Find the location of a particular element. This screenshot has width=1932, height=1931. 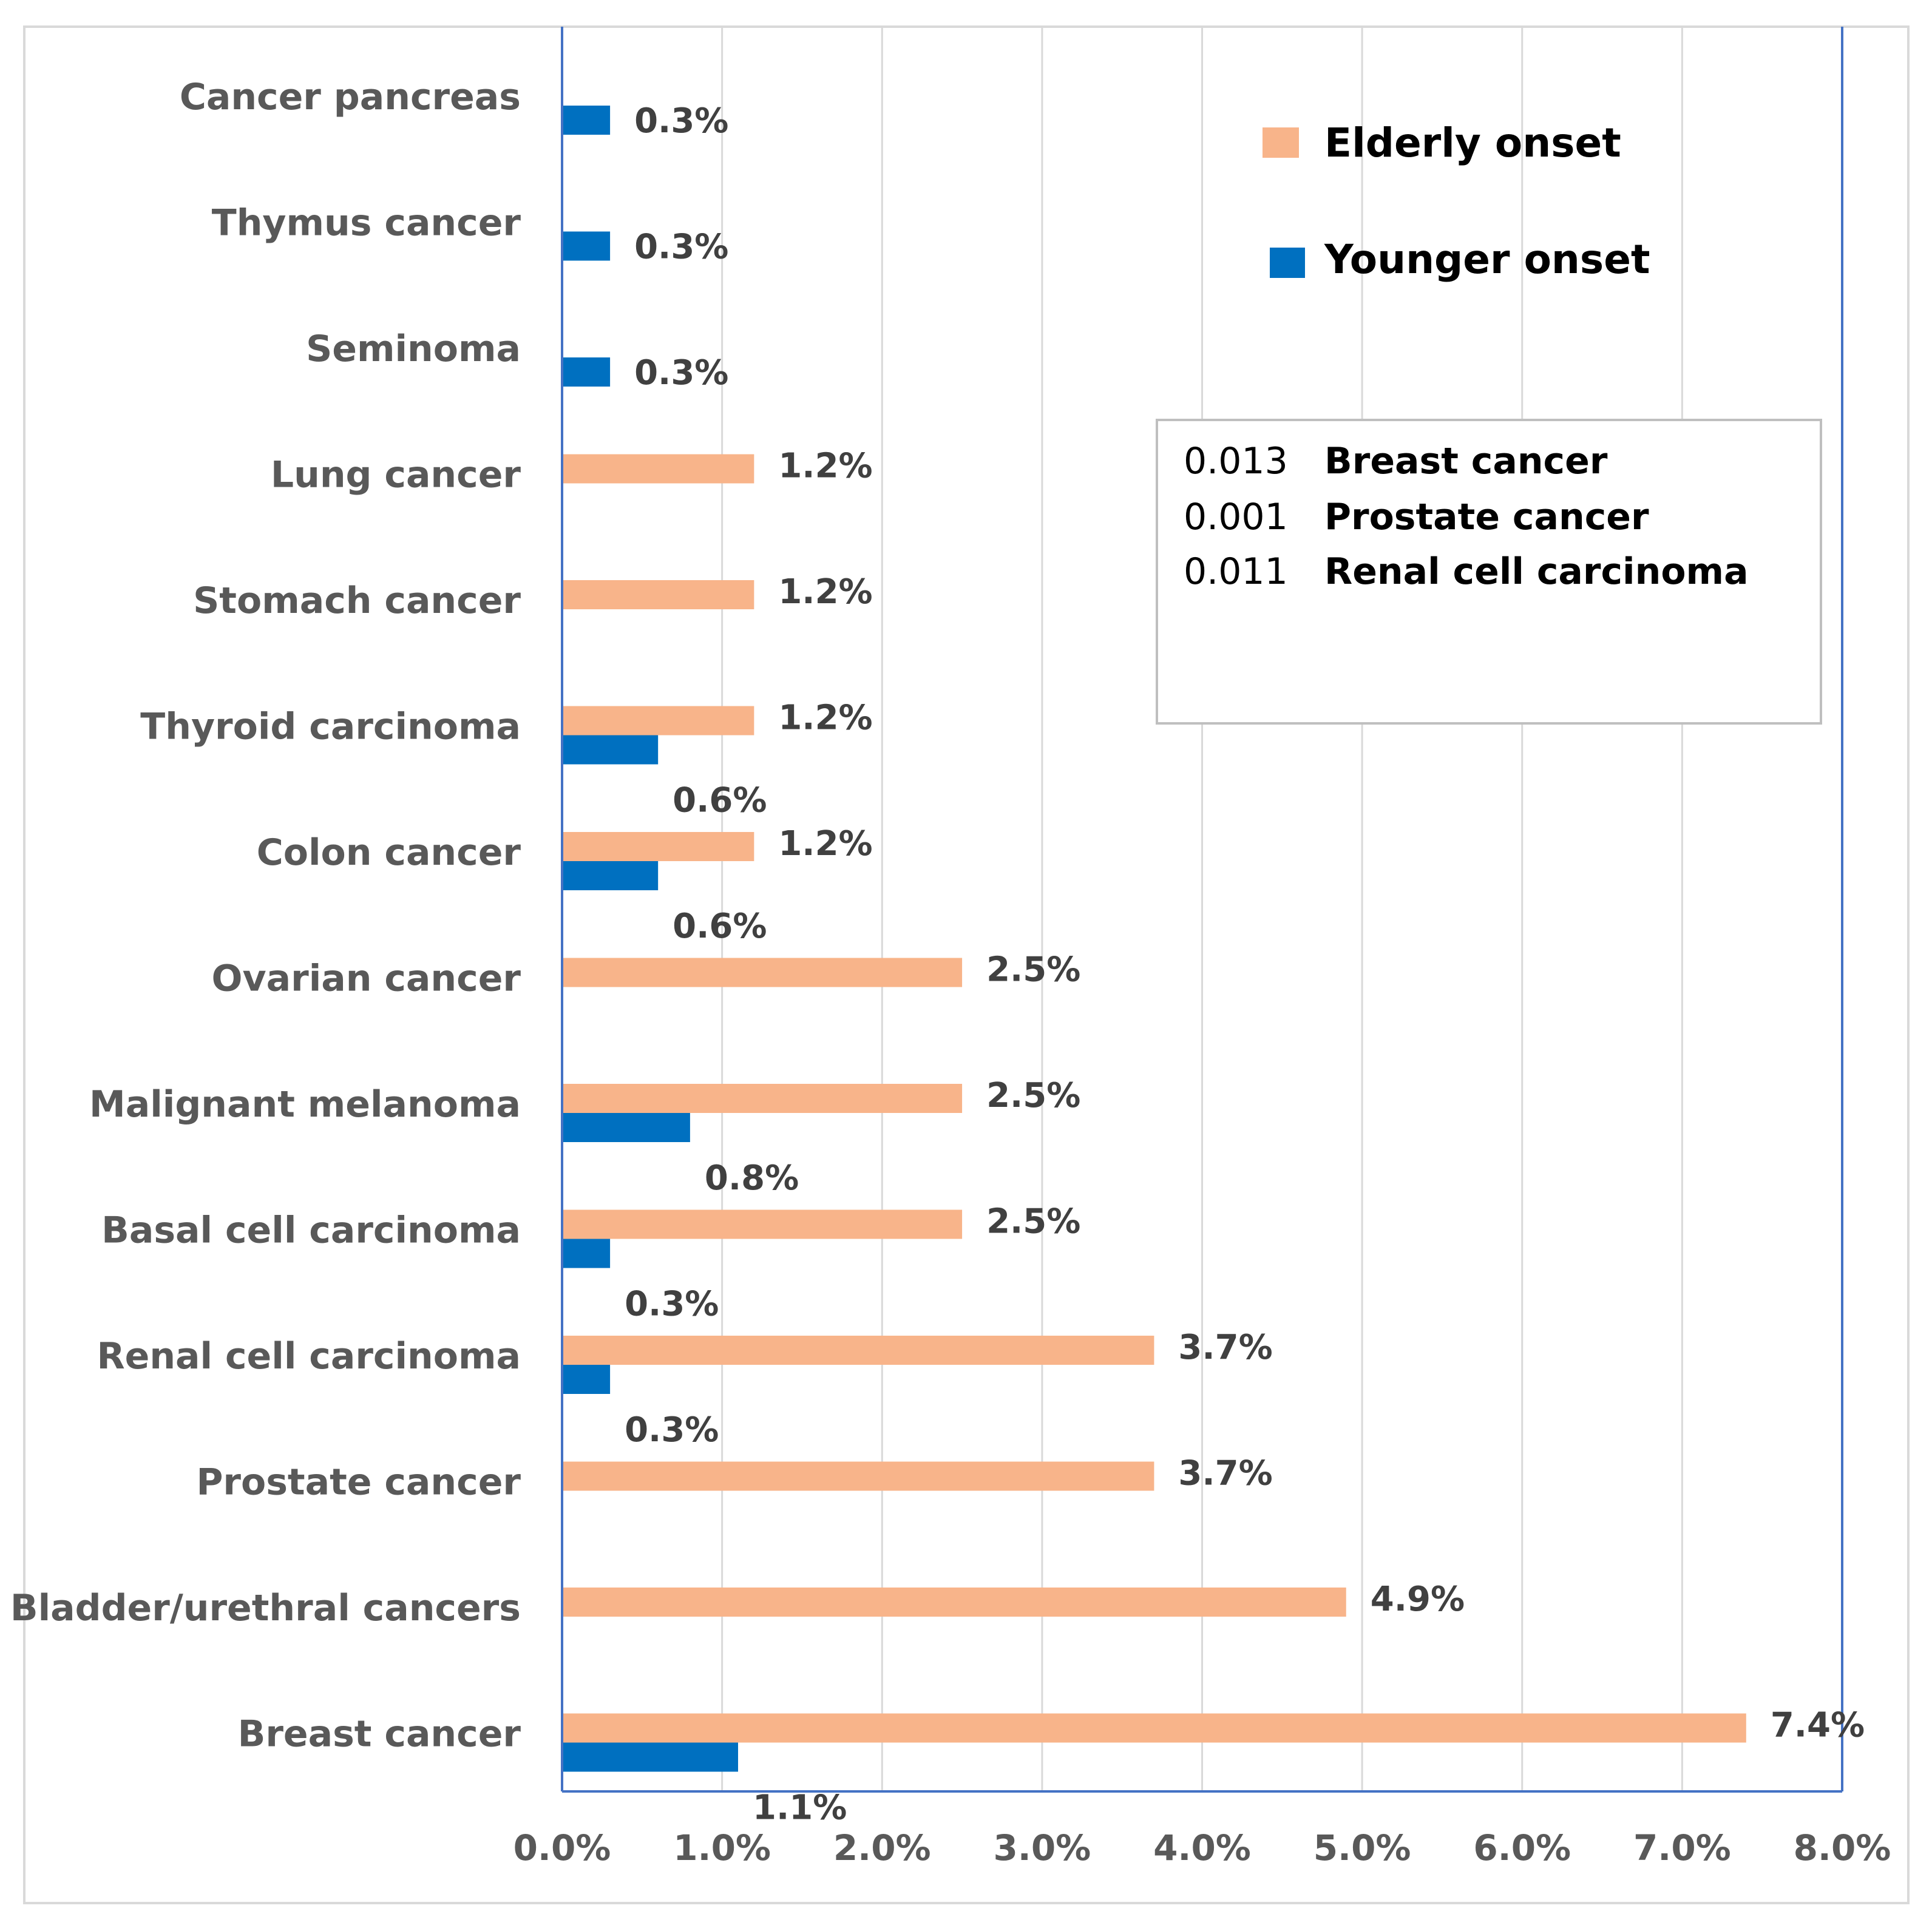

x-tick-label-8: 8.0% is located at coordinates (1842, 1847).